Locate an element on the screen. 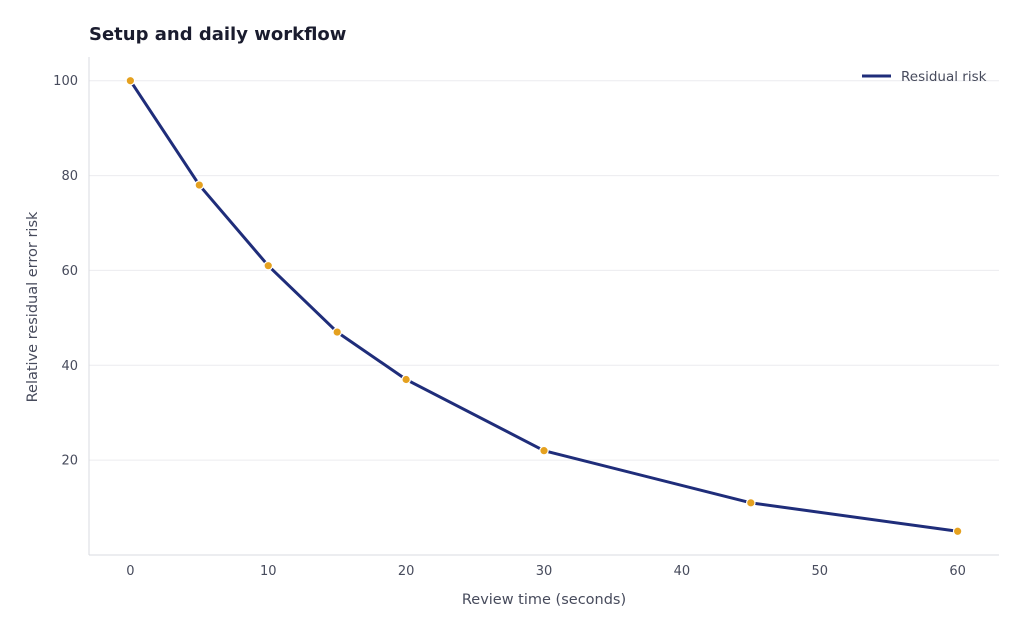 The image size is (1024, 631). y-axis-label: Relative residual error risk is located at coordinates (33, 306).